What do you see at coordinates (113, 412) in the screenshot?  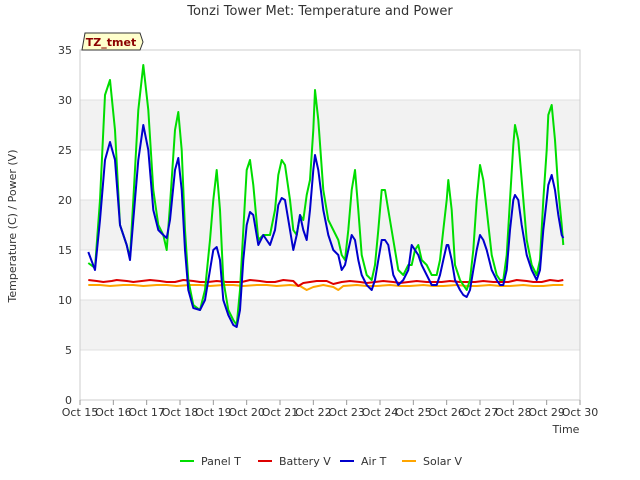 I see `x-tick-label: Oct 16` at bounding box center [113, 412].